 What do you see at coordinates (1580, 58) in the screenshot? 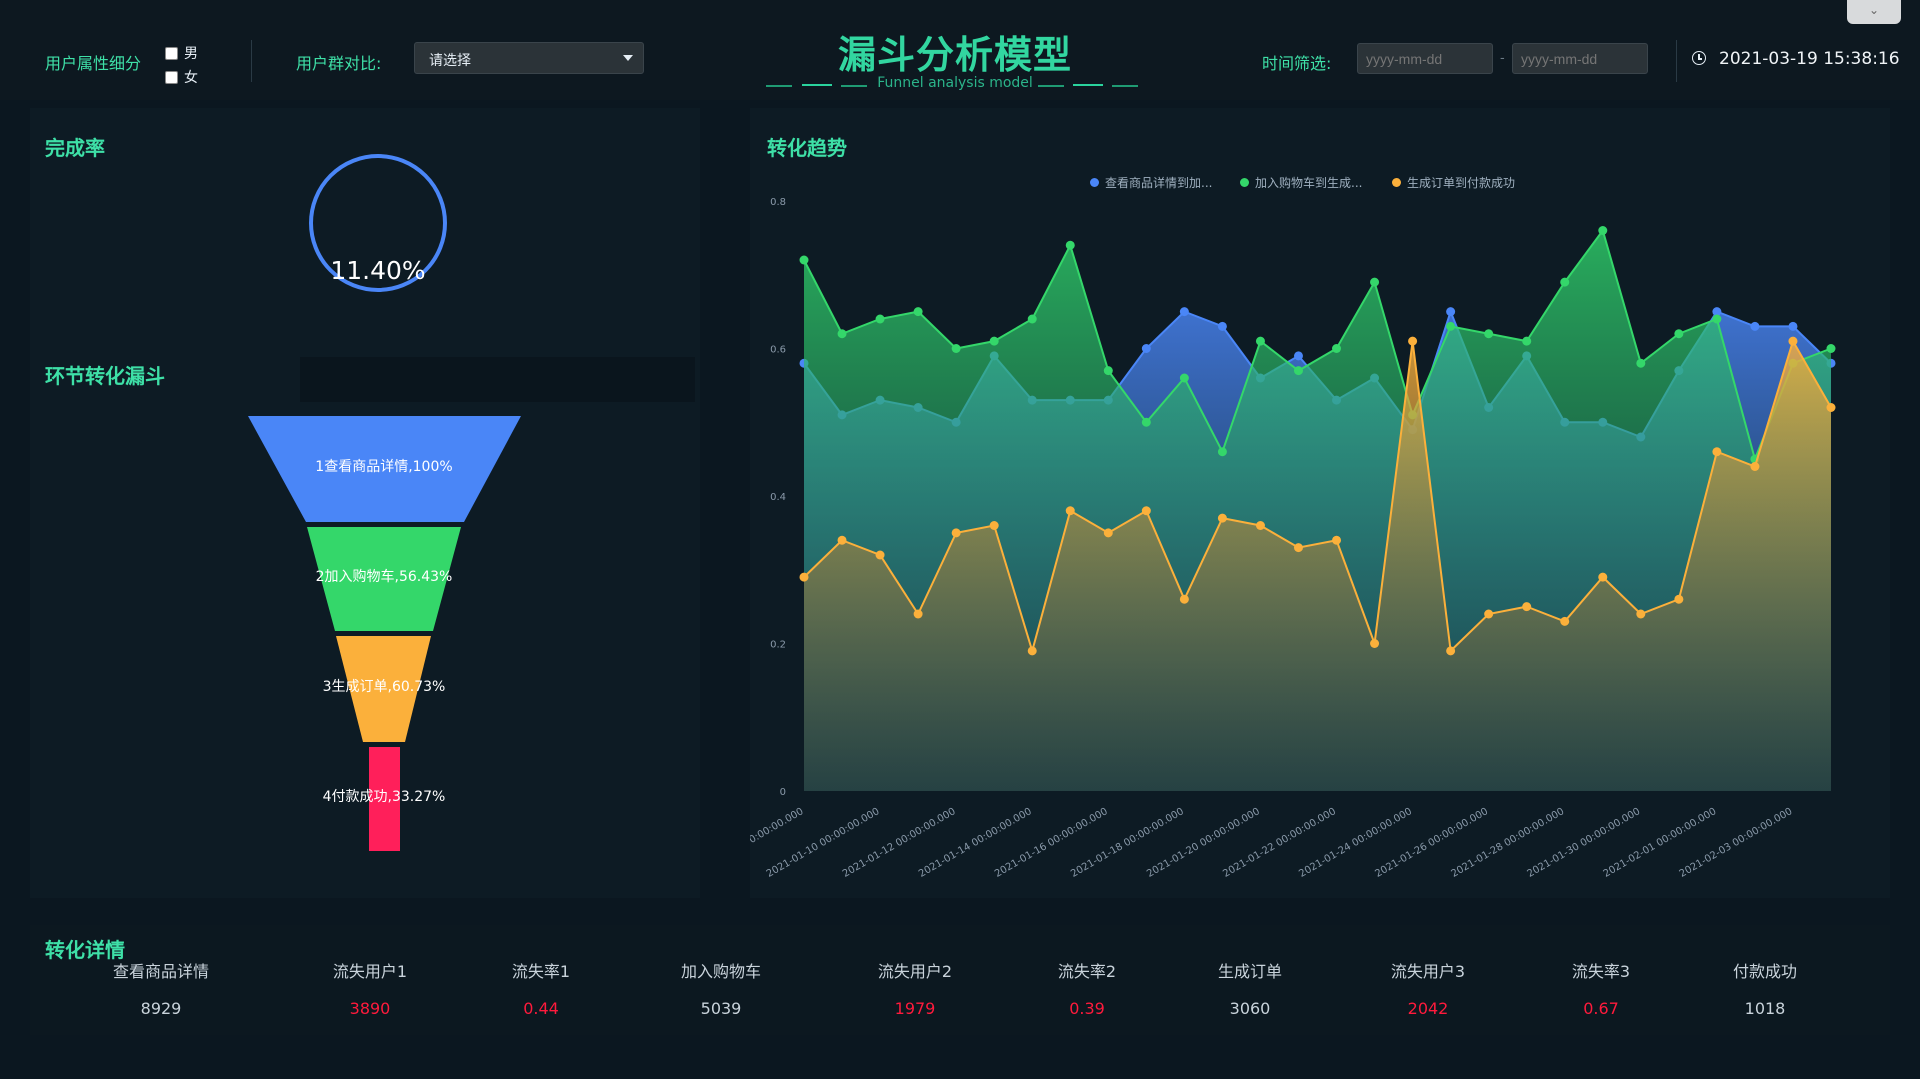
I see `date-end-input` at bounding box center [1580, 58].